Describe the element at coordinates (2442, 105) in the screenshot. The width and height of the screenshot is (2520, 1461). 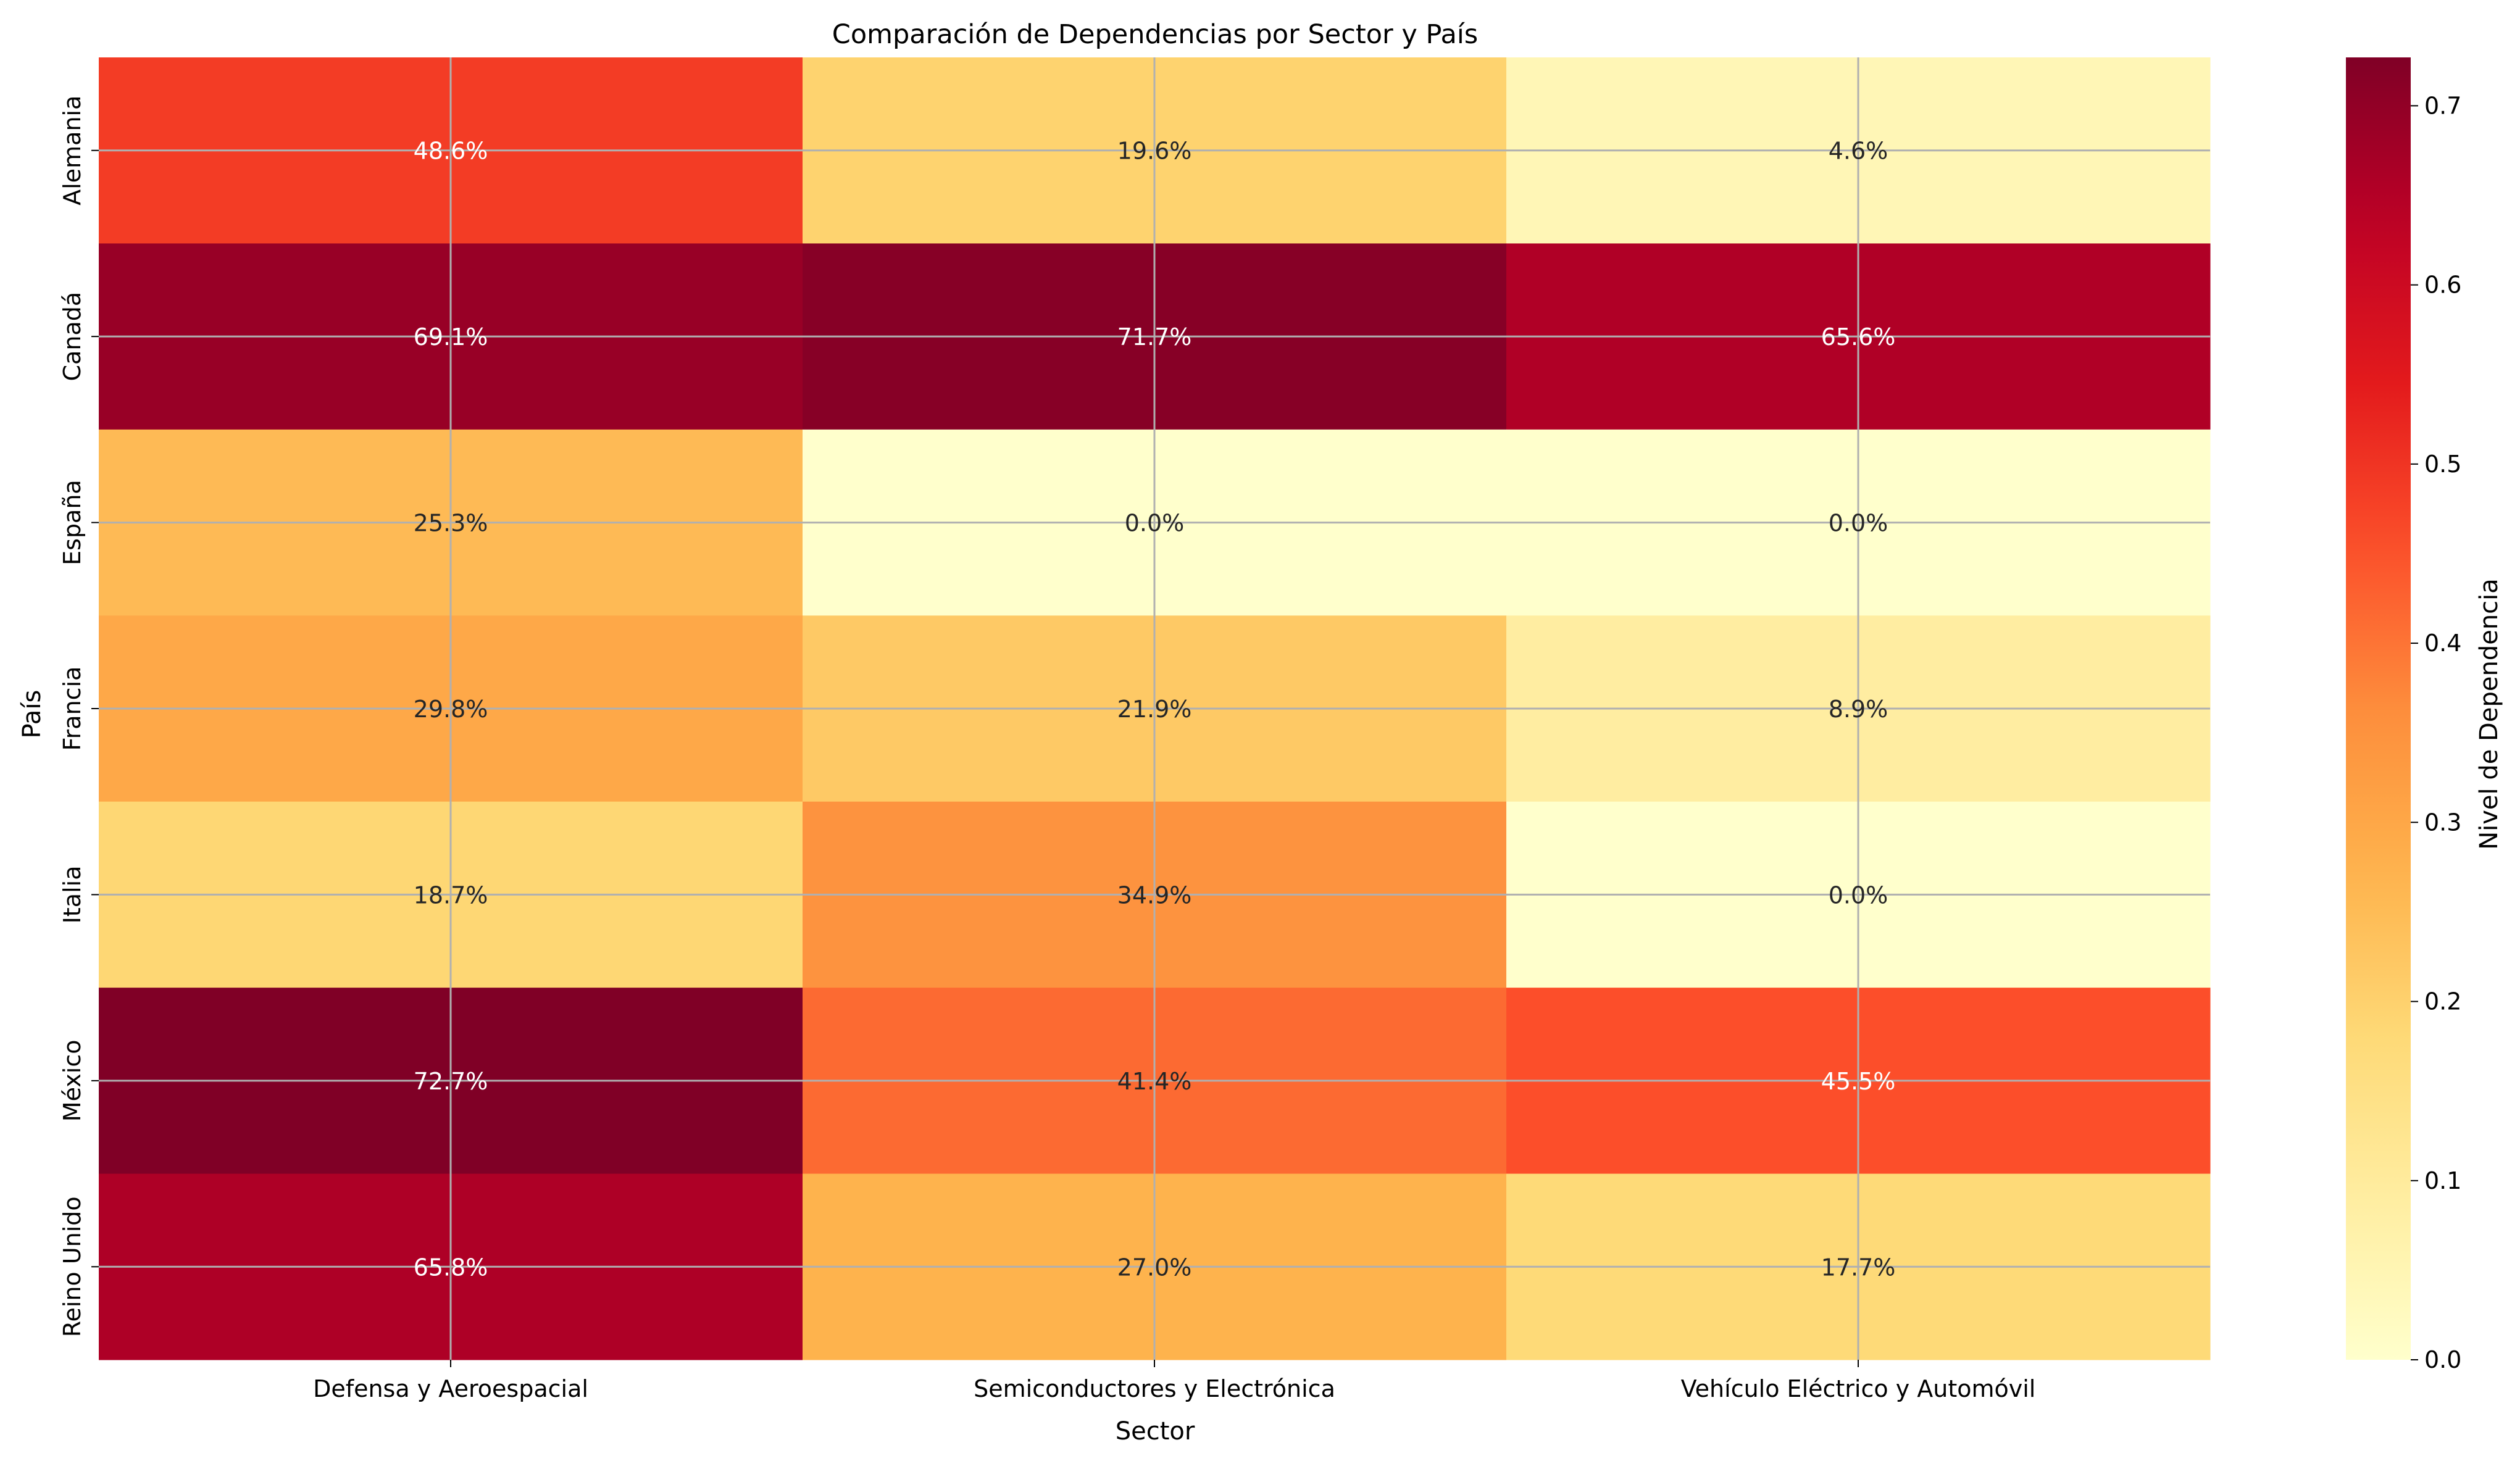
I see `colorbar-tick-label: 0.7` at that location.